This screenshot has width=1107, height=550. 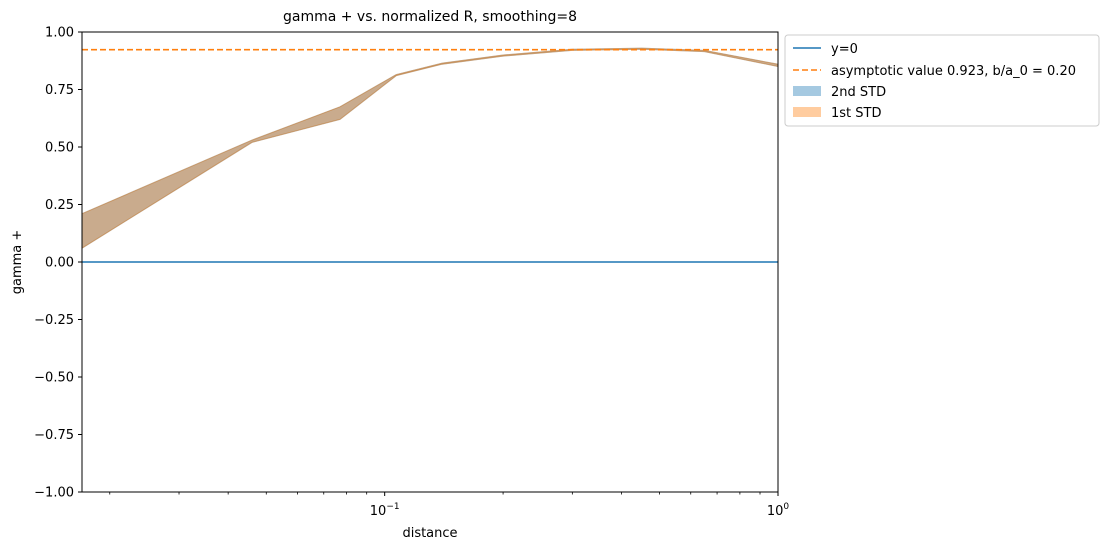 I want to click on legend-label-asymptote: asymptotic value 0.923, b/a_0 = 0.20, so click(x=953, y=71).